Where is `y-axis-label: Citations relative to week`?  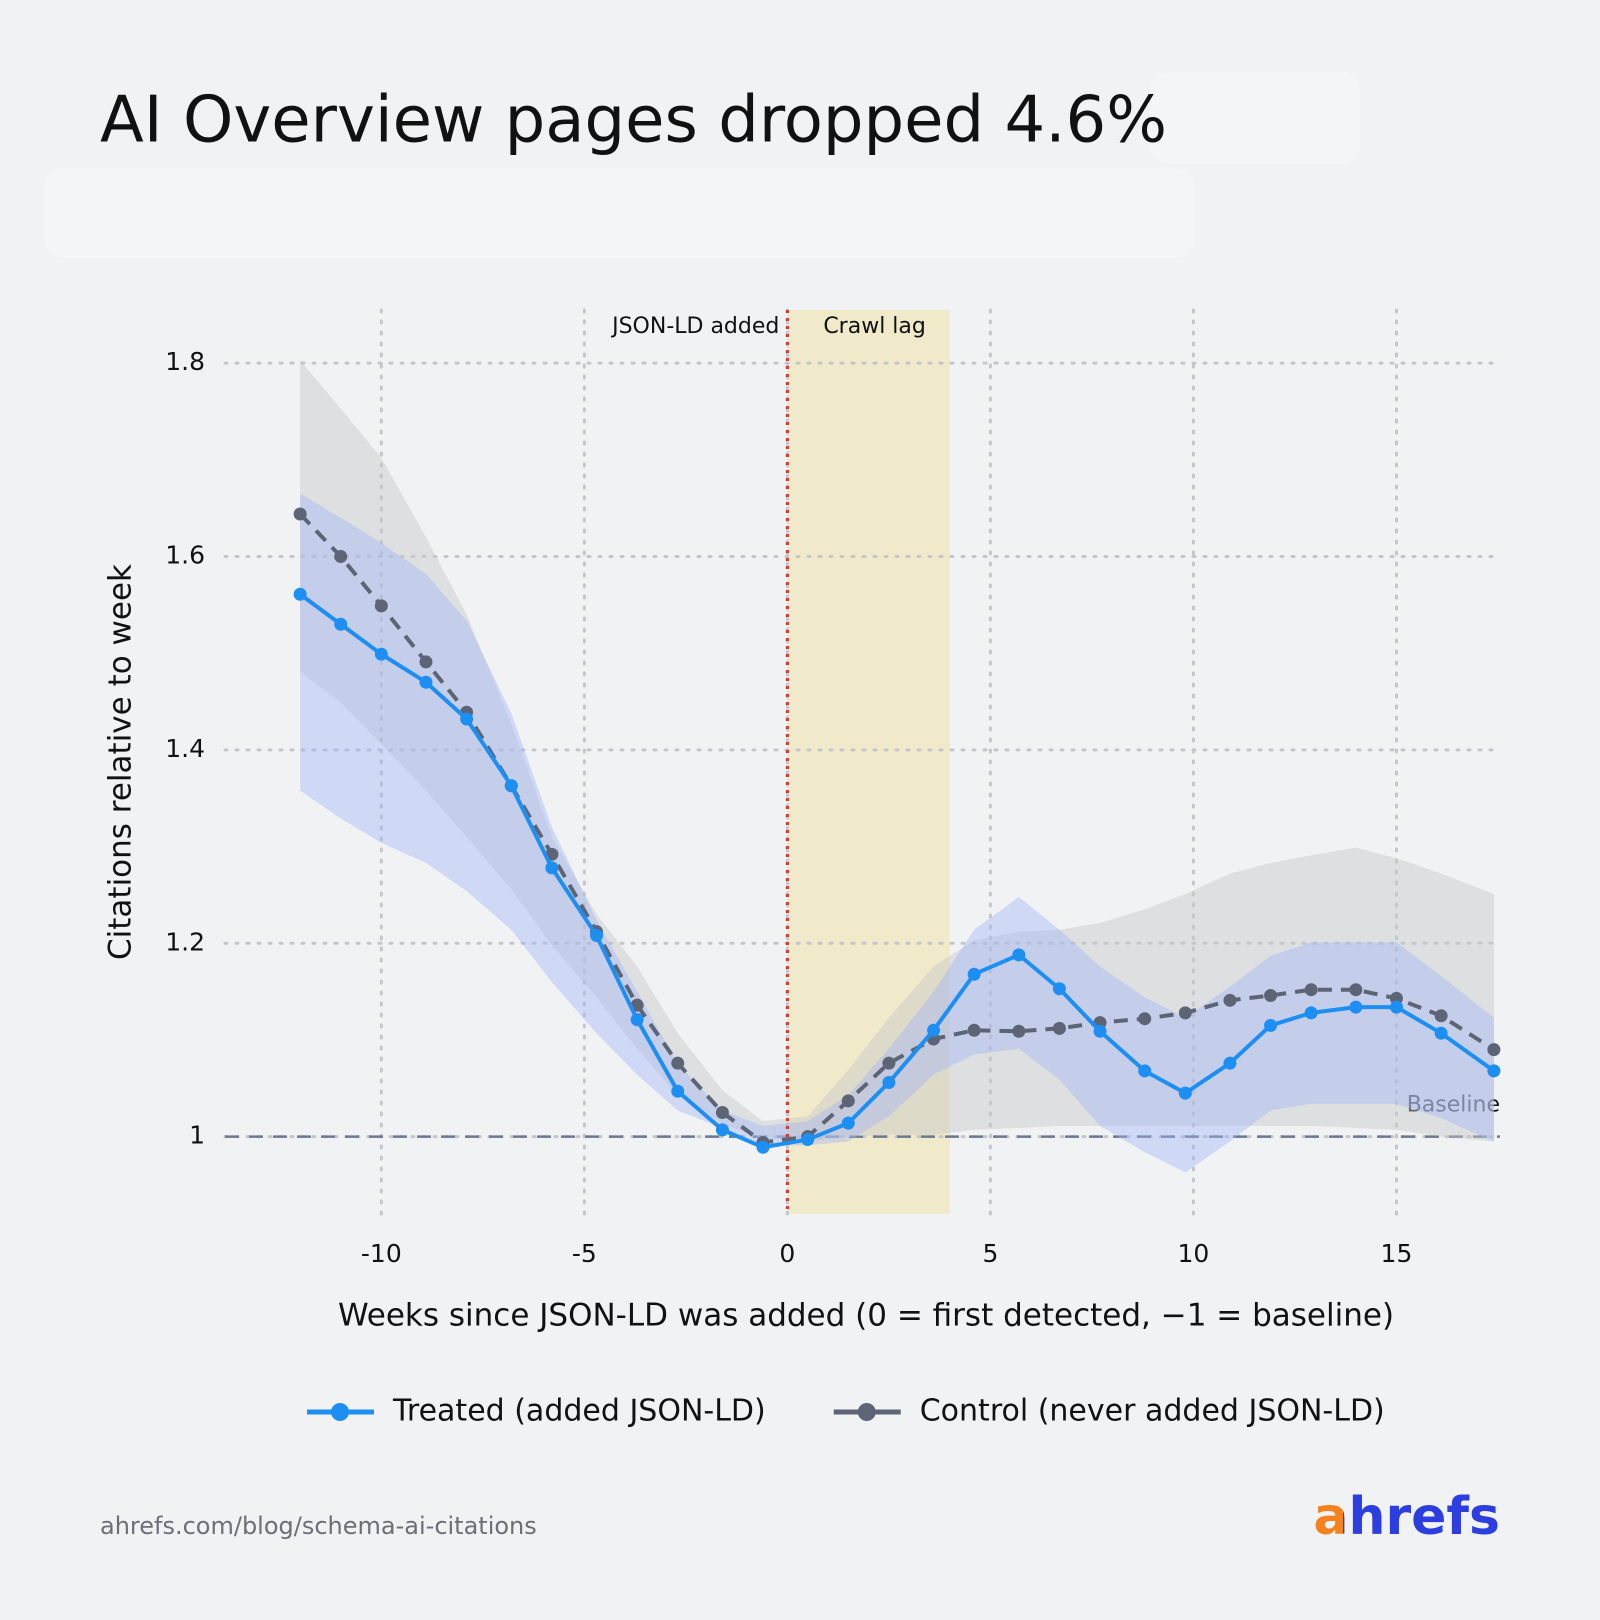
y-axis-label: Citations relative to week is located at coordinates (121, 762).